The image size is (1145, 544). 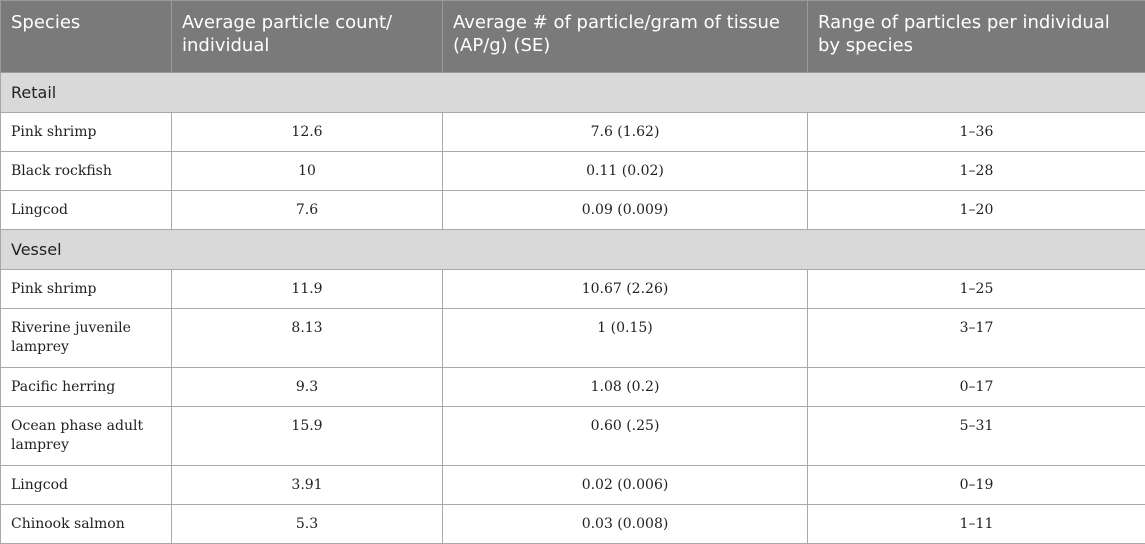 I want to click on header-avg-count: Average particle count/ individual, so click(x=307, y=37).